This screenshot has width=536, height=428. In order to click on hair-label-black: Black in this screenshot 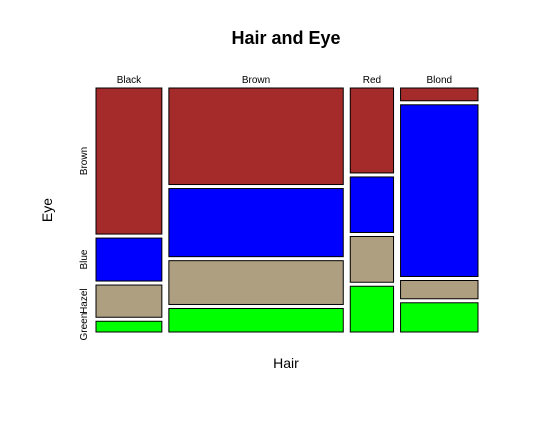, I will do `click(129, 80)`.